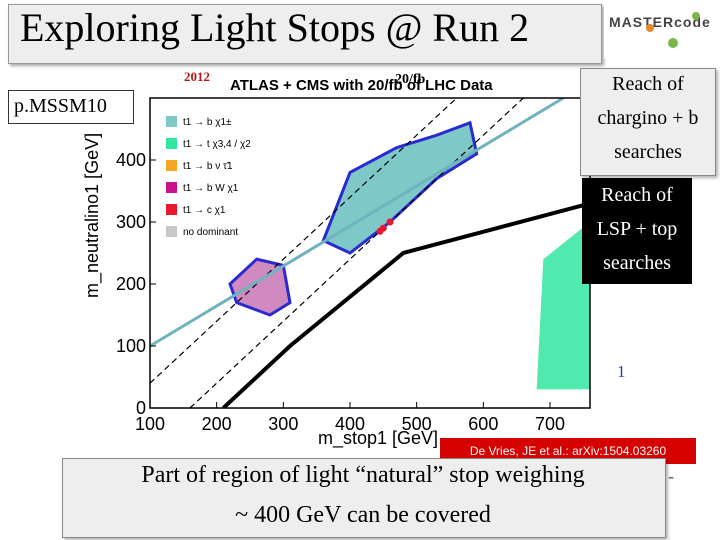  Describe the element at coordinates (363, 515) in the screenshot. I see `conclusion-line: ~ 400 GeV can be covered` at that location.